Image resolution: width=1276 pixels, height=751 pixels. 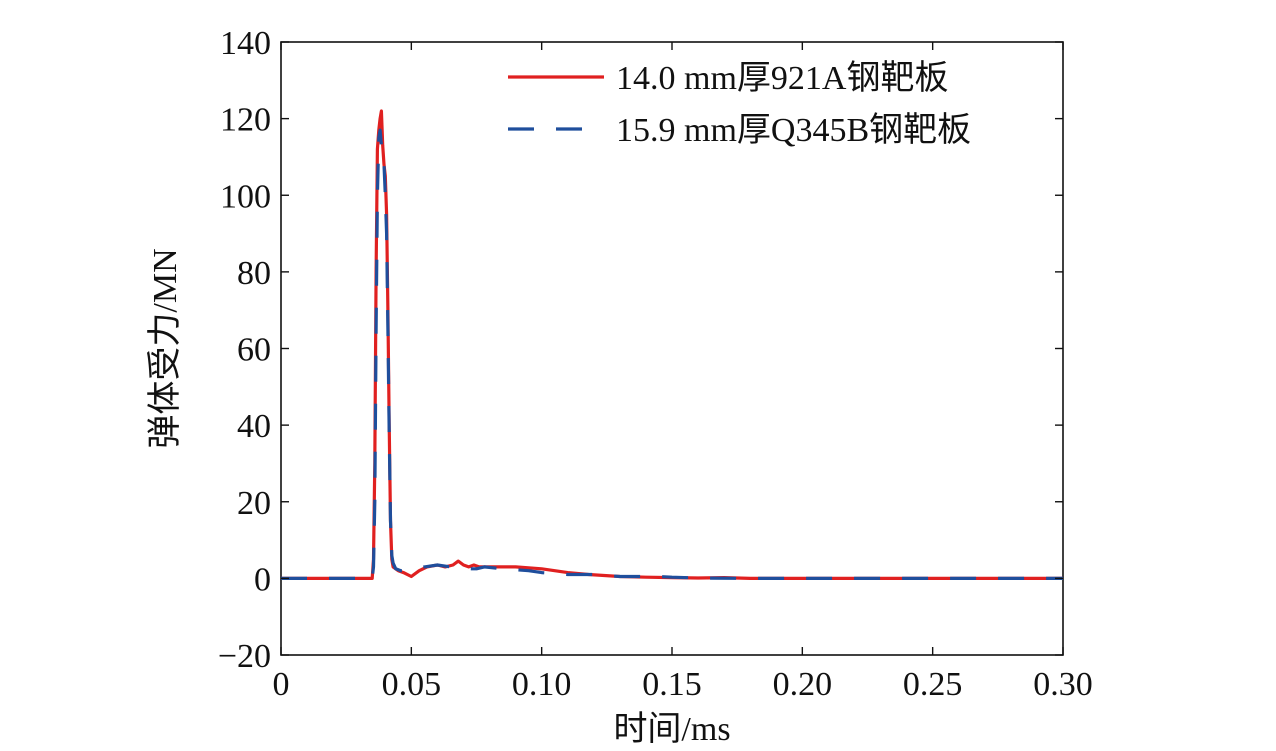 What do you see at coordinates (245, 43) in the screenshot?
I see `y-tick-label: 140` at bounding box center [245, 43].